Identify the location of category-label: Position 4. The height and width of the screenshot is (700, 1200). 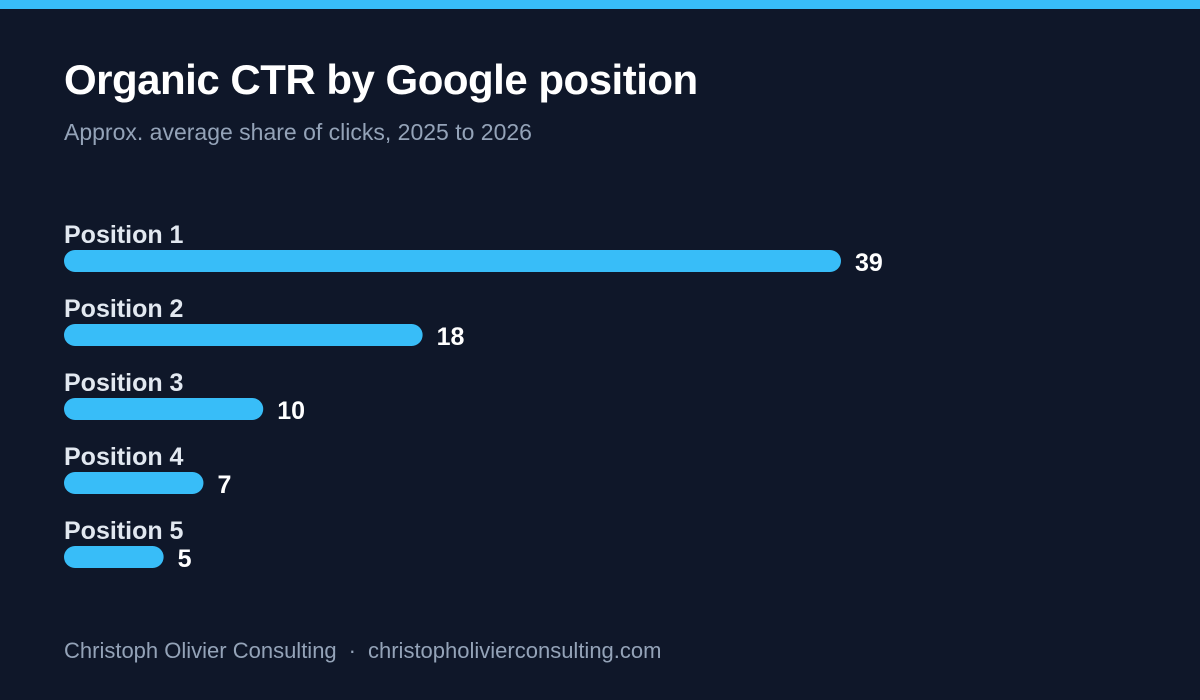
(124, 457).